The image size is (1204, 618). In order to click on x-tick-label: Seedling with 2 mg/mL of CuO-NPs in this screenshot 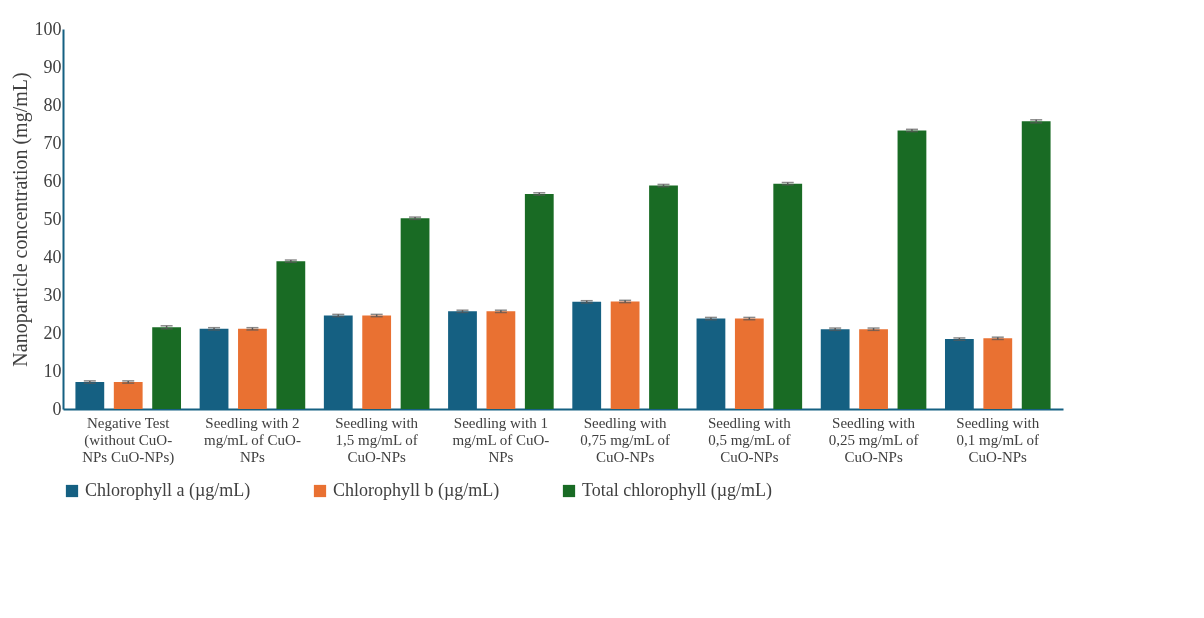, I will do `click(252, 439)`.